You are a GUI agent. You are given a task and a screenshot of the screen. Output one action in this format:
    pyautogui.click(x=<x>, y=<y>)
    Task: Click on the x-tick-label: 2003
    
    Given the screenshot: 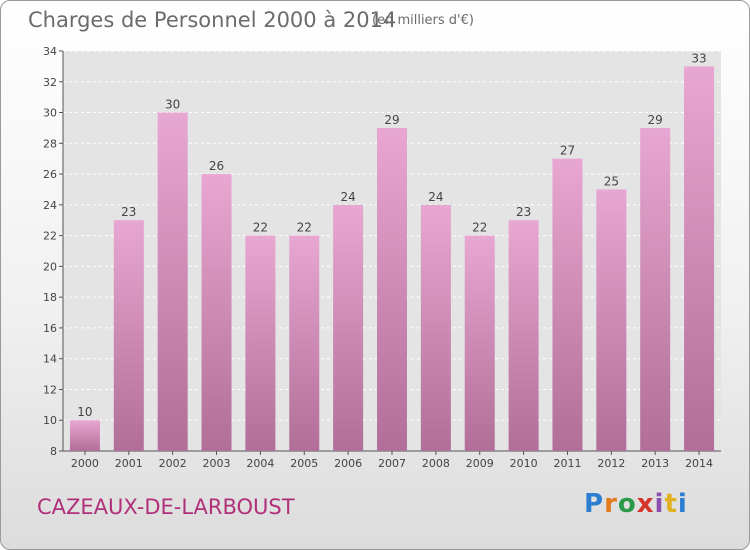 What is the action you would take?
    pyautogui.click(x=217, y=463)
    